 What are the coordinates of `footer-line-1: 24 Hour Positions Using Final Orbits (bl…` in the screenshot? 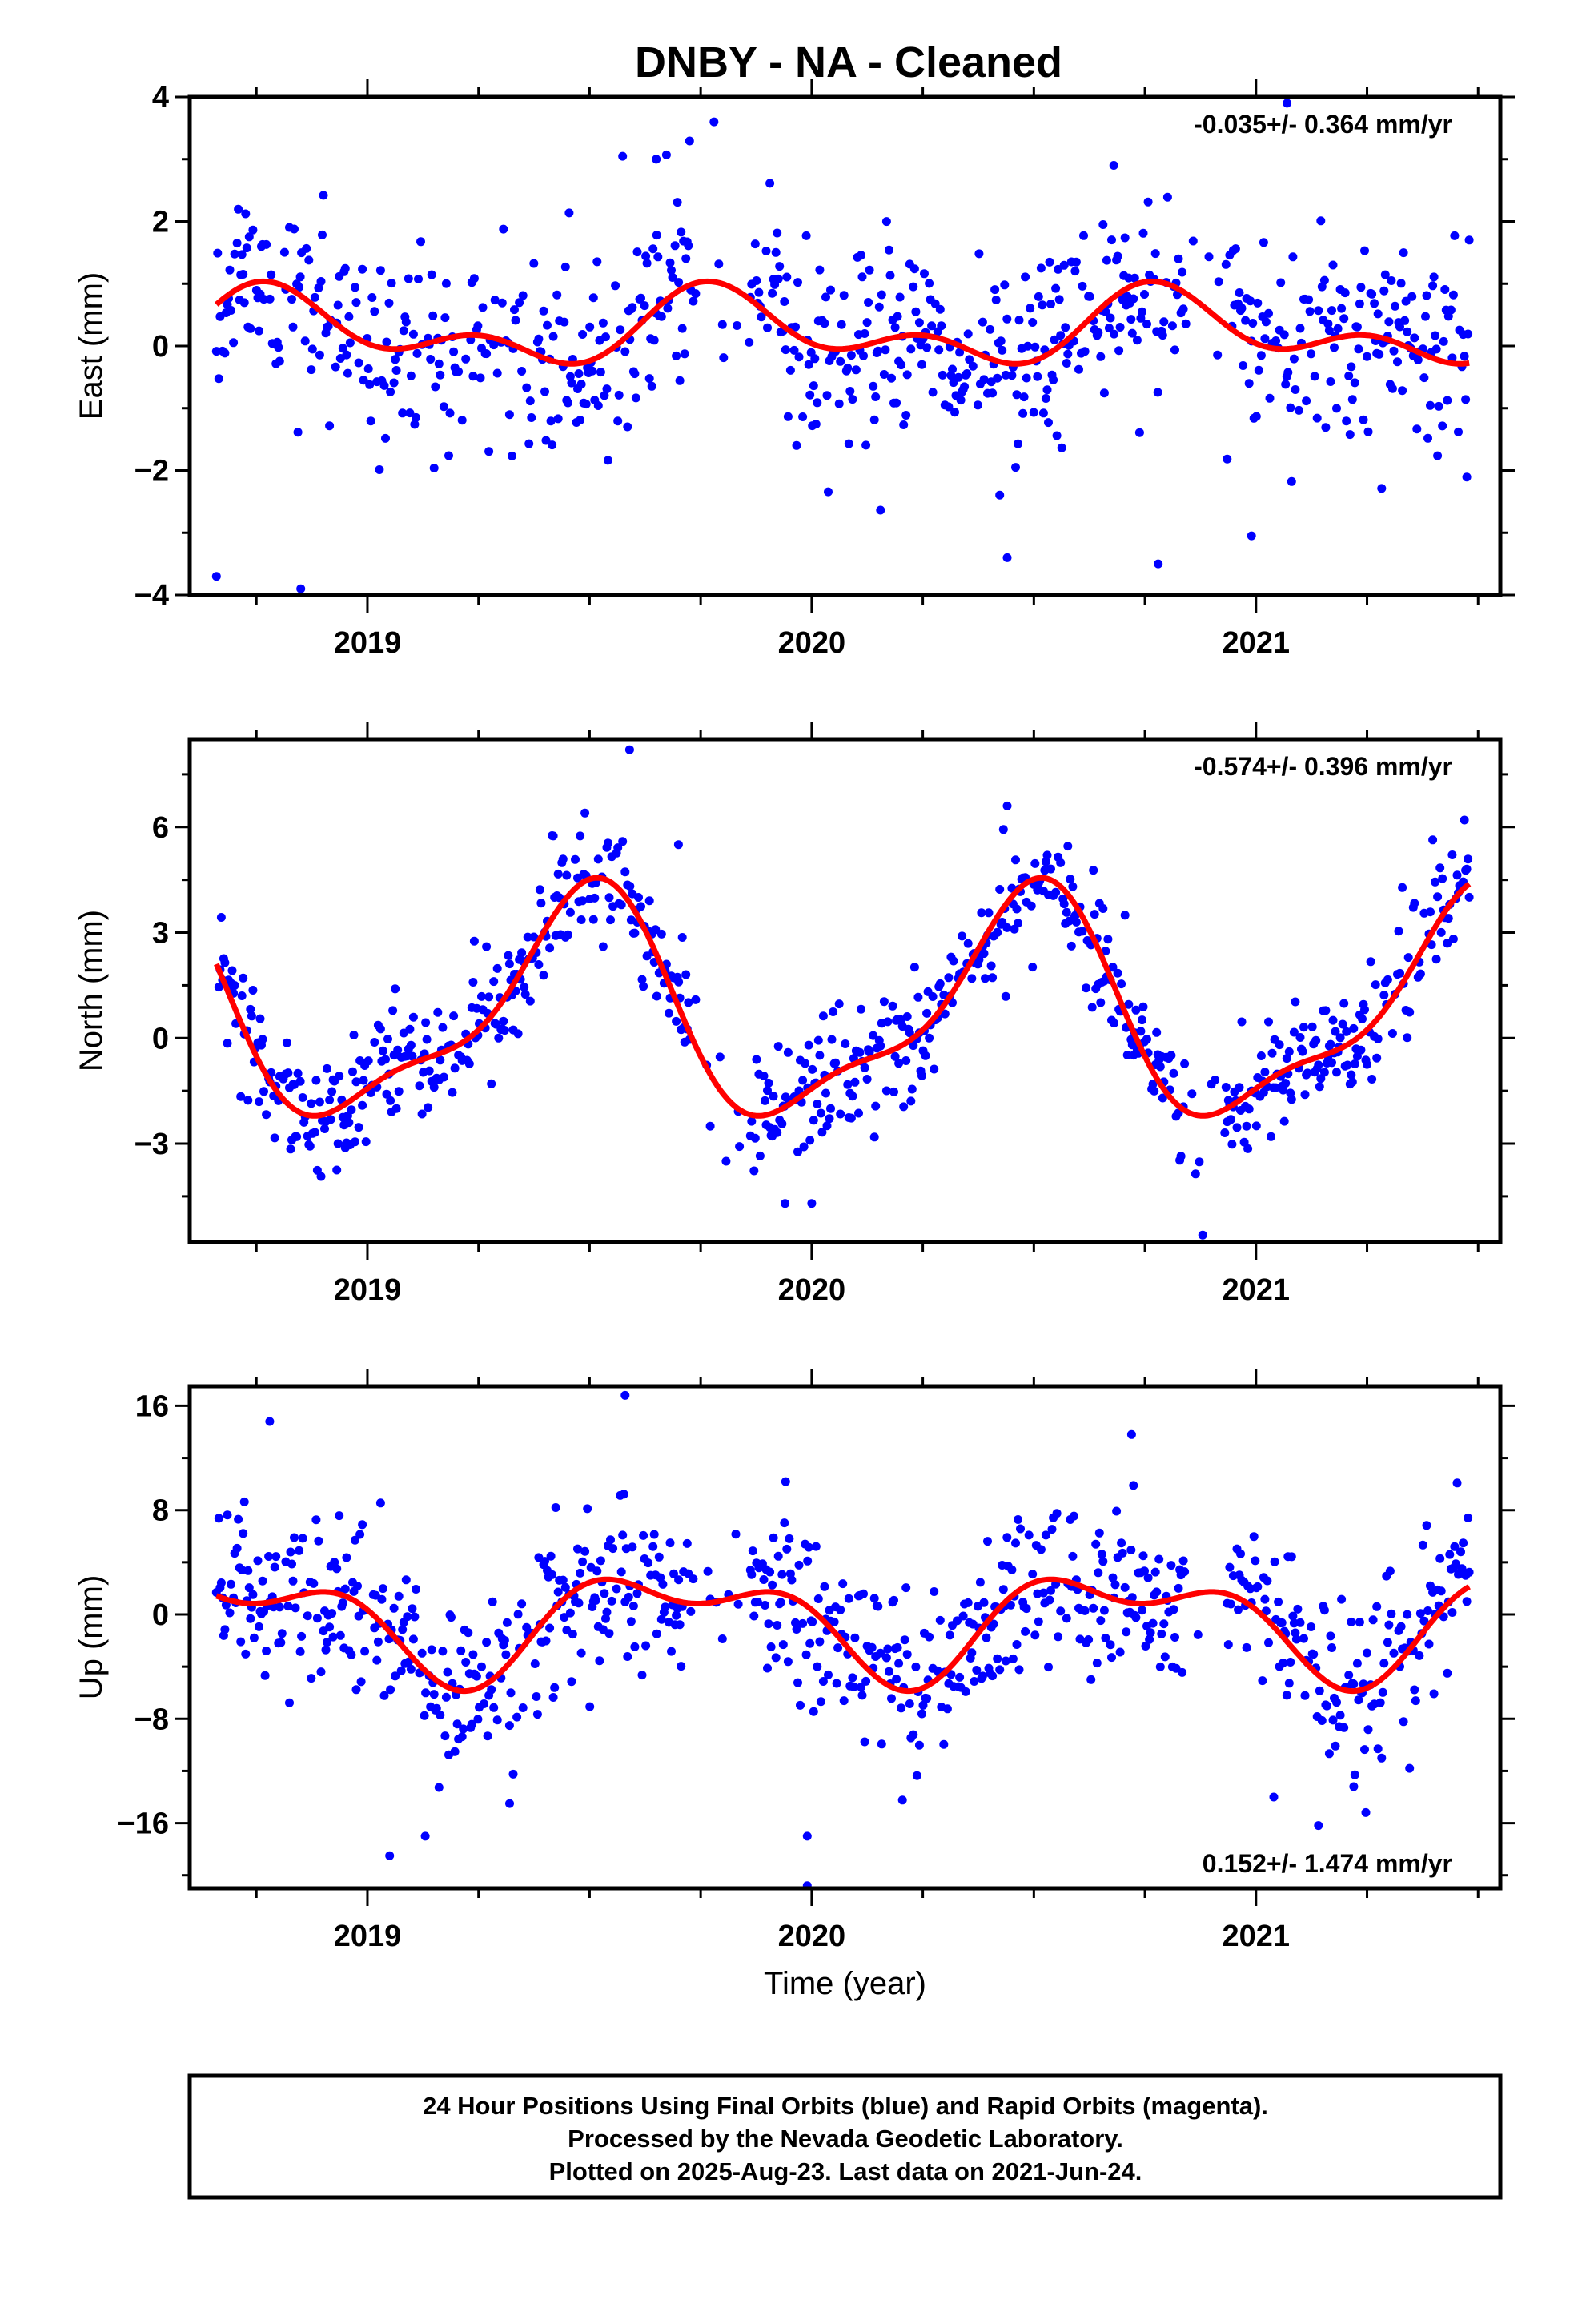 It's located at (846, 2106).